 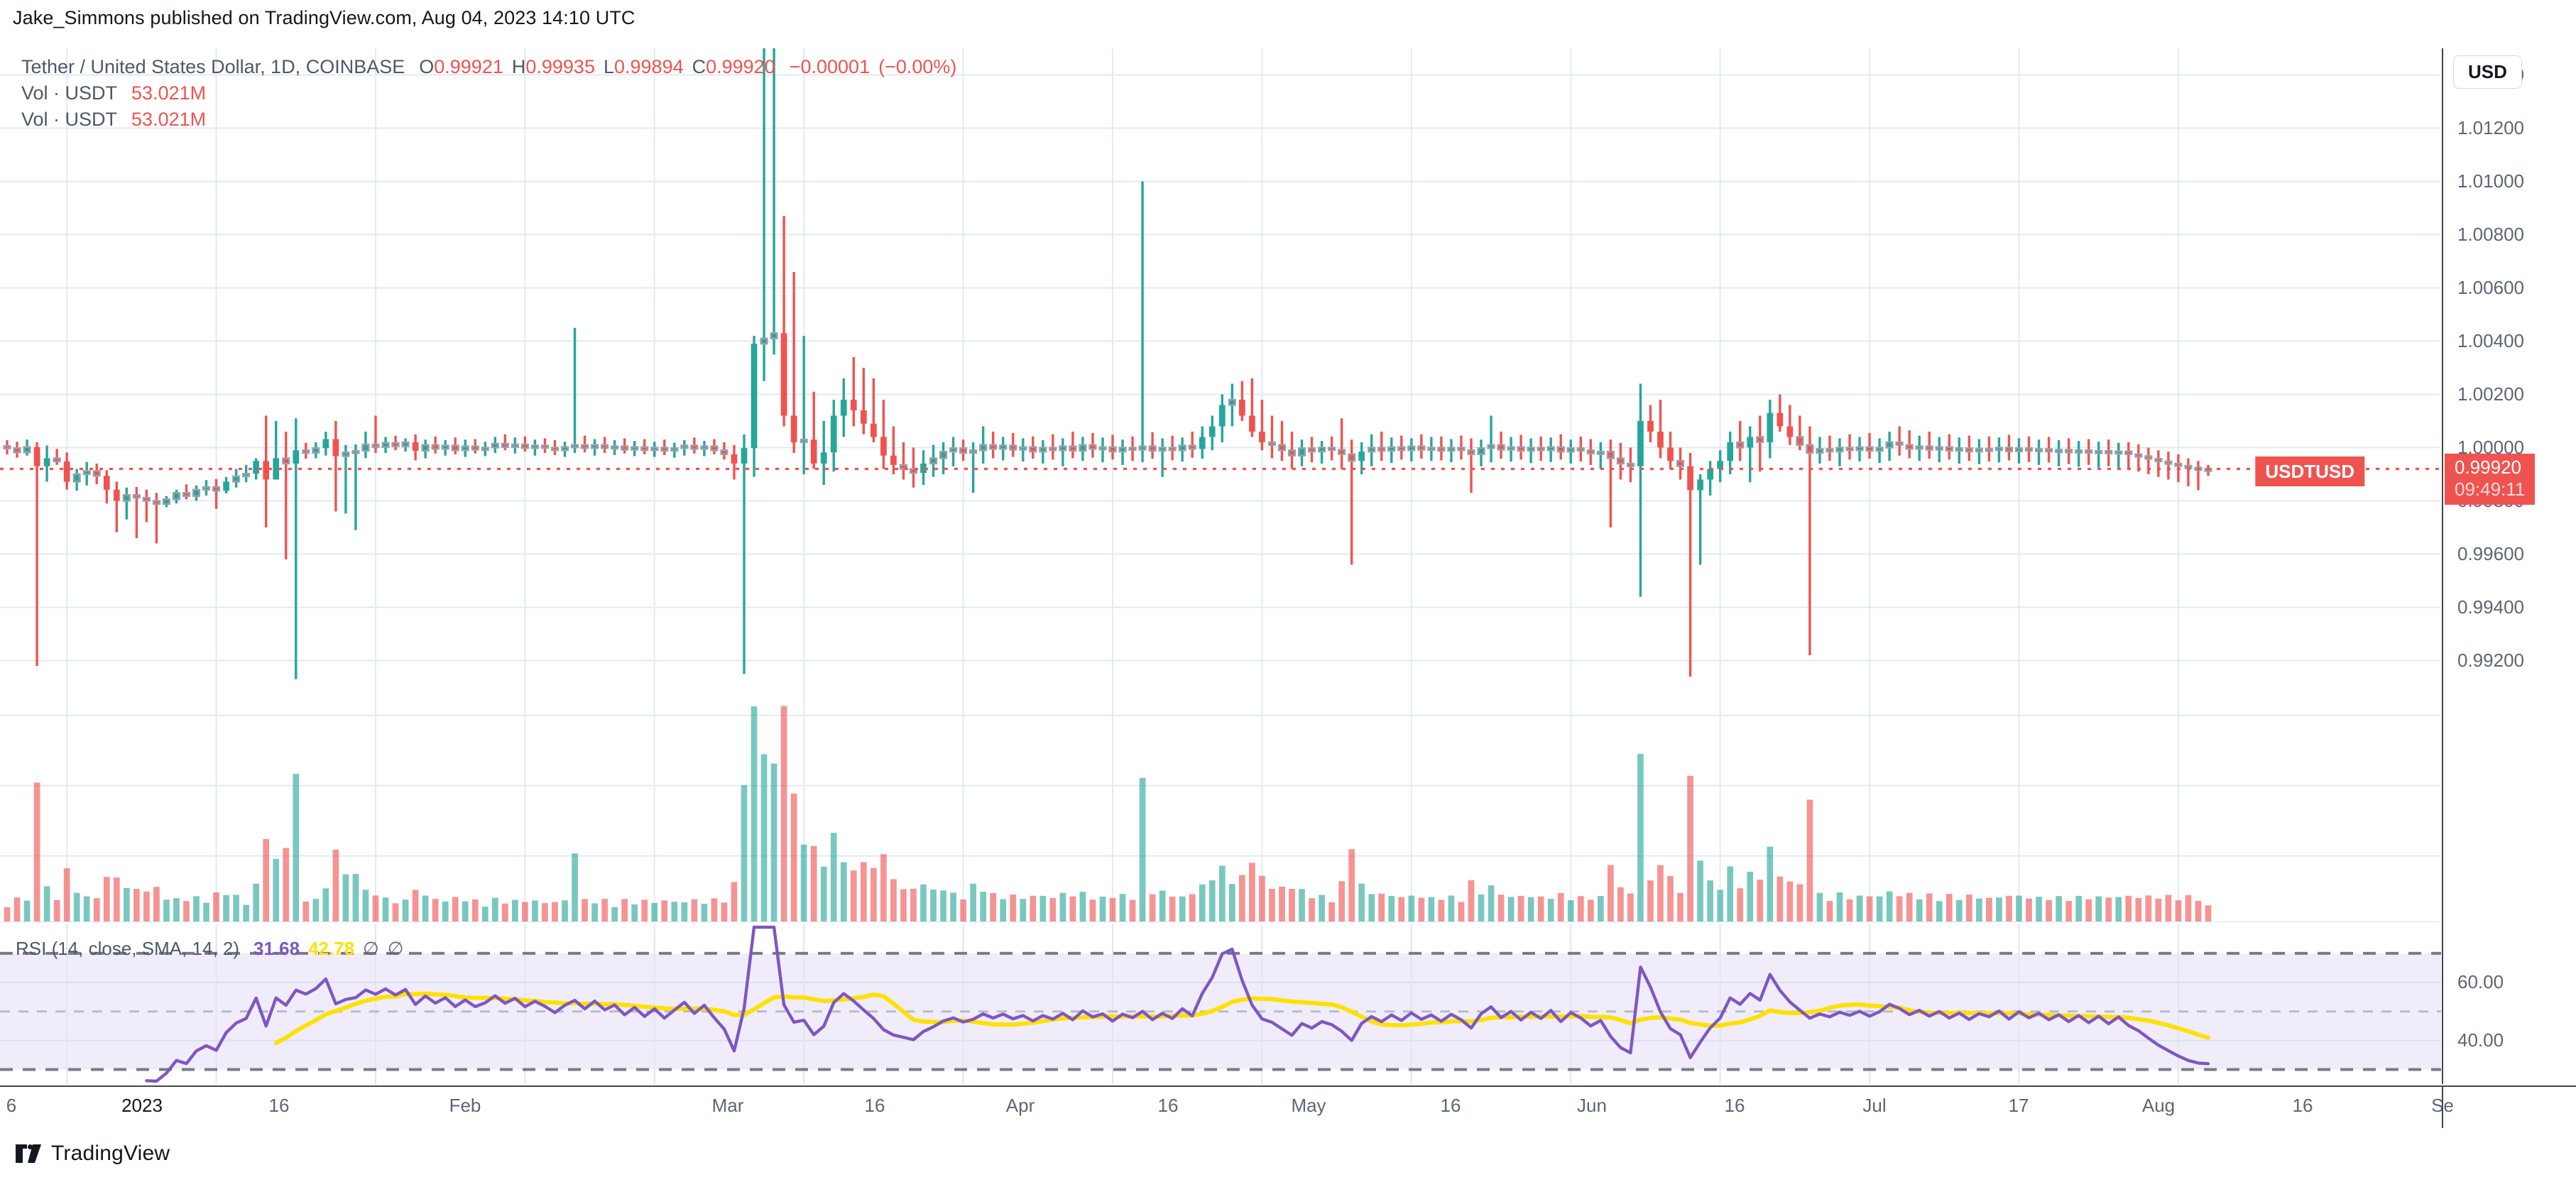 What do you see at coordinates (2490, 340) in the screenshot?
I see `price-axis-tick: 1.00400` at bounding box center [2490, 340].